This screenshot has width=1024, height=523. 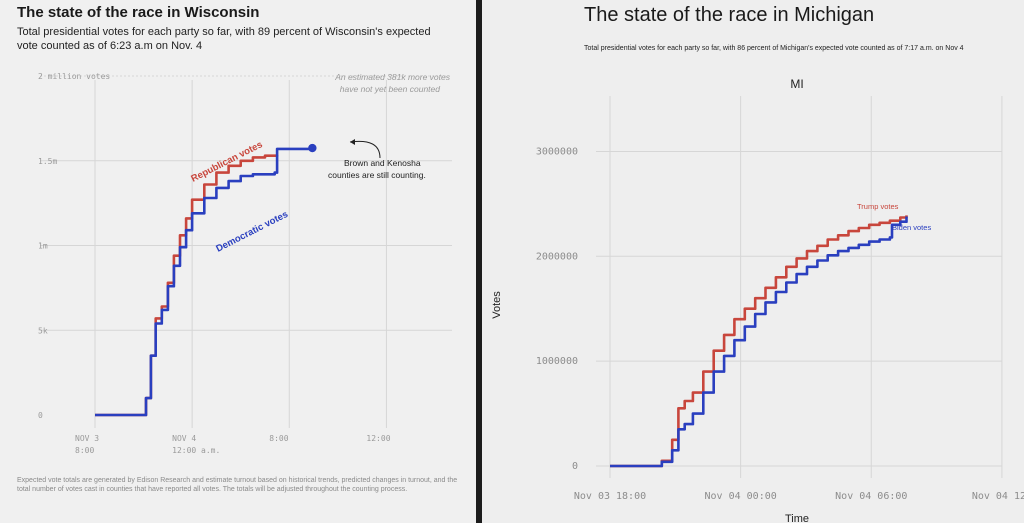 I want to click on y-tick-label: 1000000, so click(x=557, y=361).